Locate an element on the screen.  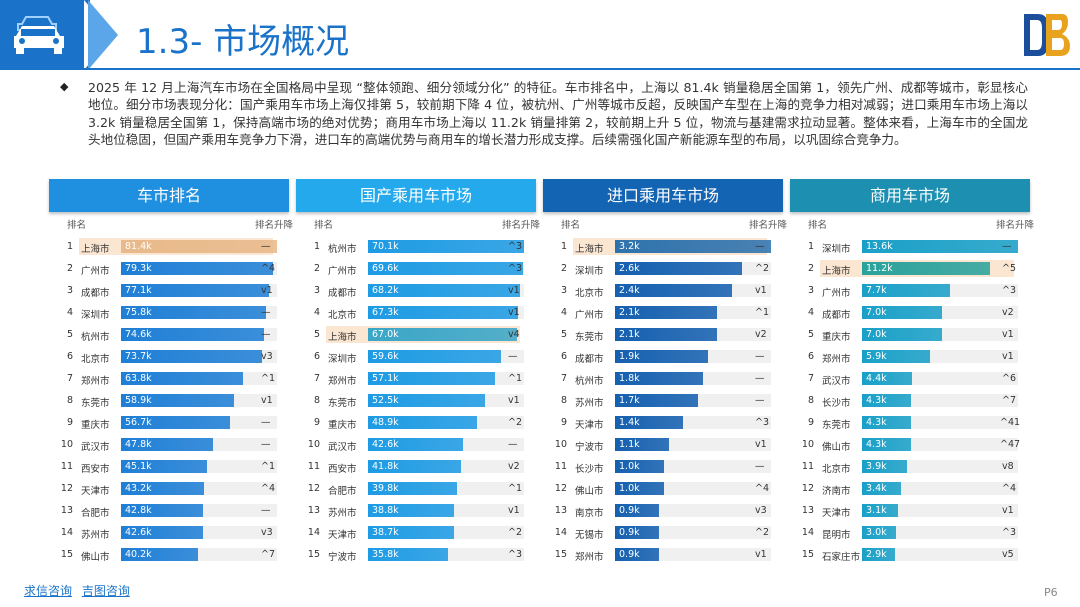
city-name: 天津市 is located at coordinates (836, 513).